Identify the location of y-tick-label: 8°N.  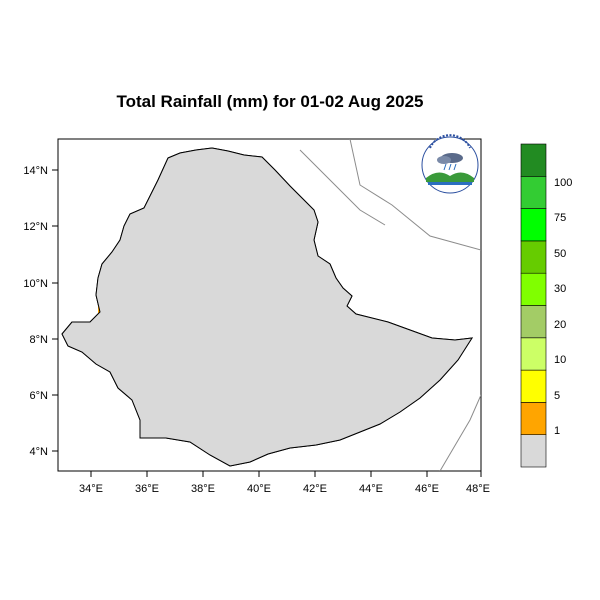
(39, 340).